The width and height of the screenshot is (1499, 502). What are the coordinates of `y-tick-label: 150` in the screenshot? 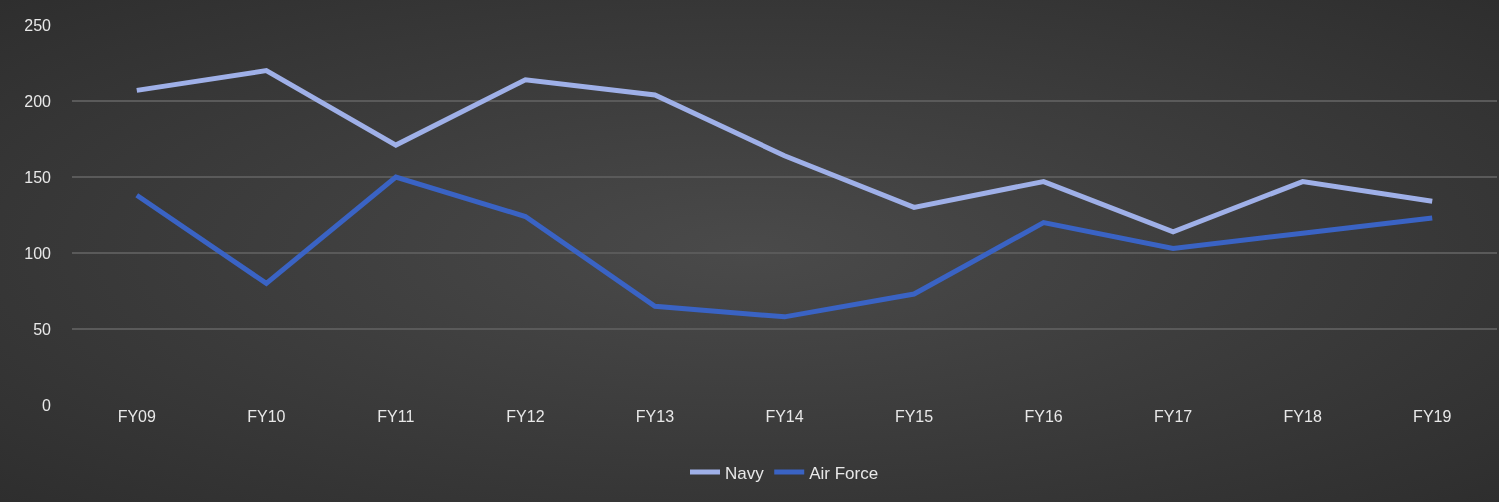 It's located at (38, 177).